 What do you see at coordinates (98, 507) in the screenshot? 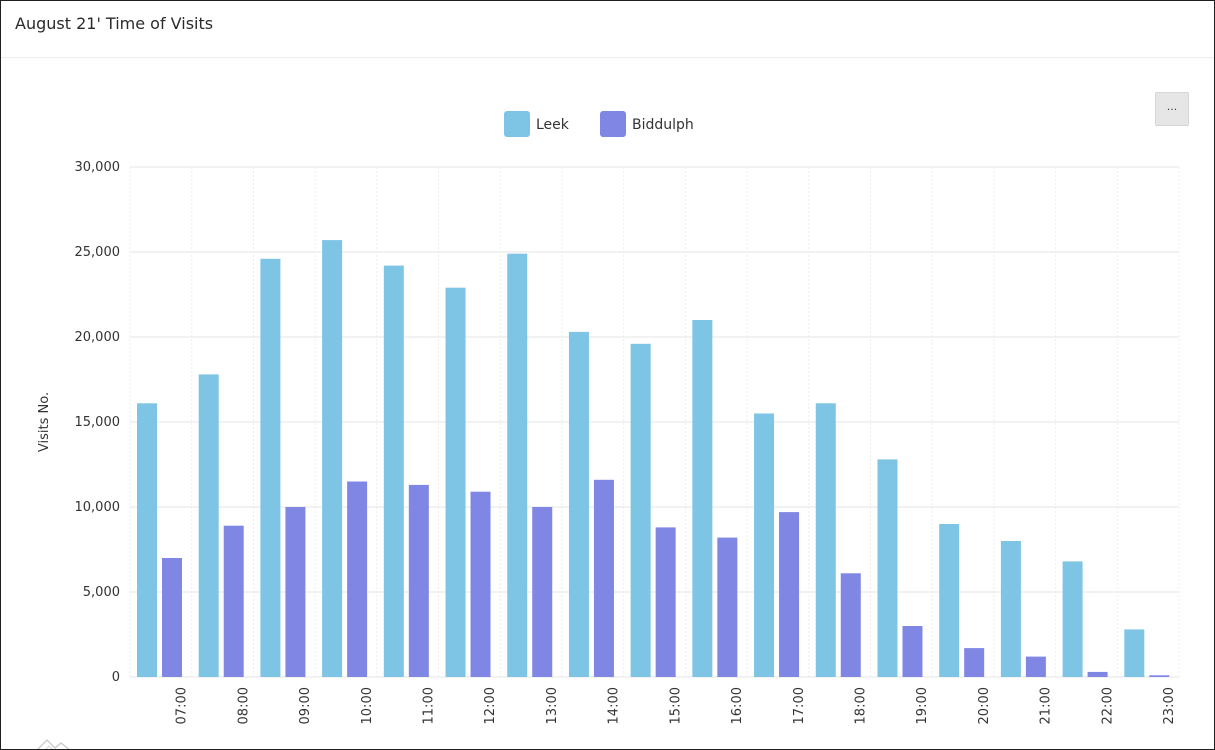
I see `y-tick-label: 10,000` at bounding box center [98, 507].